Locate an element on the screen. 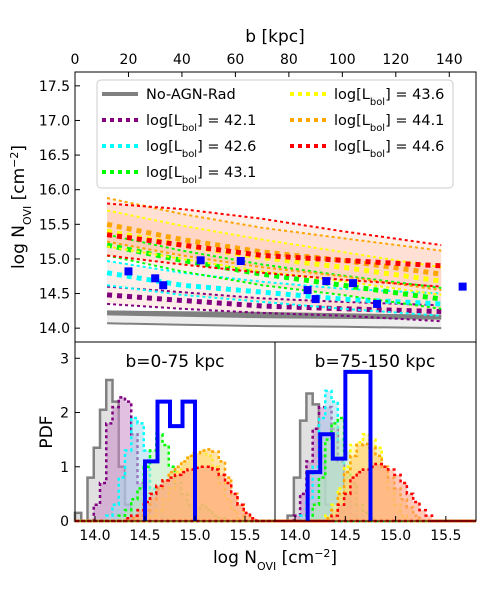  top-y-tick-label: 17.0 is located at coordinates (54, 121).